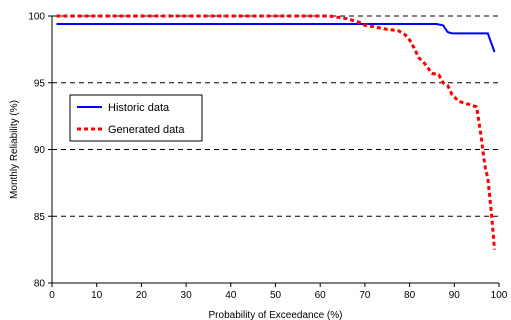  What do you see at coordinates (52, 295) in the screenshot?
I see `x-tick-label-0: 0` at bounding box center [52, 295].